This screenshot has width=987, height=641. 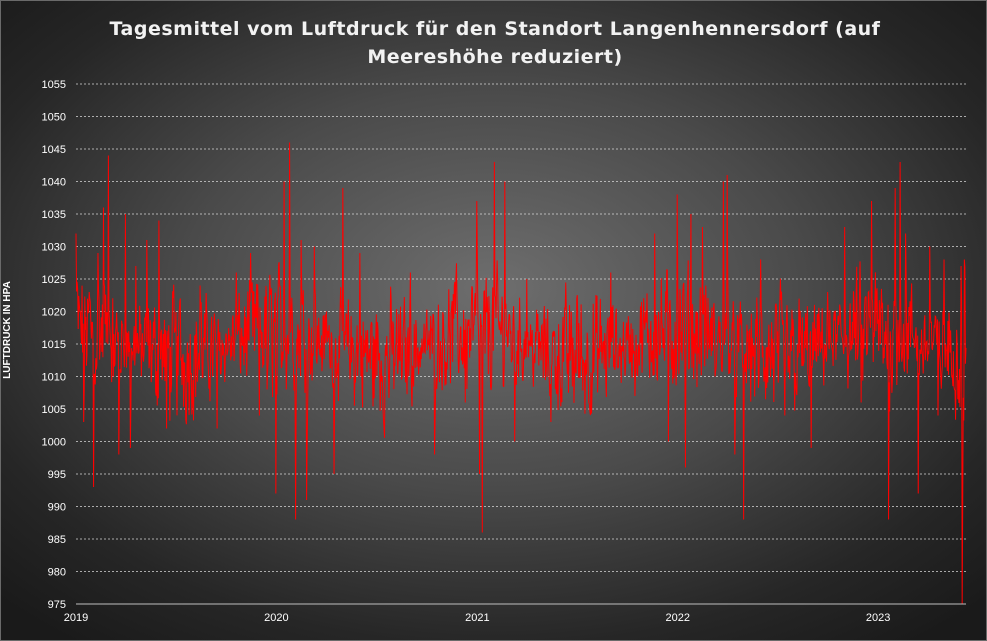 I want to click on y-tick-label: 975, so click(x=57, y=605).